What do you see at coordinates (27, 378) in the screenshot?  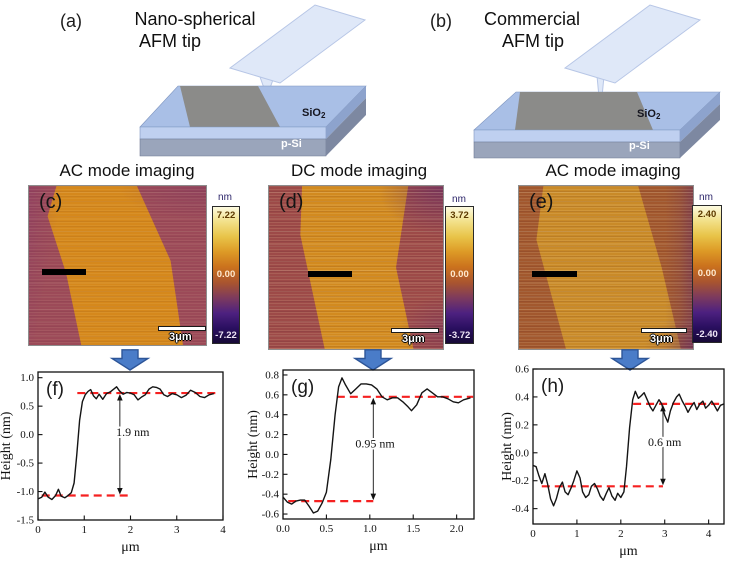 I see `y-tick-label: 1.0` at bounding box center [27, 378].